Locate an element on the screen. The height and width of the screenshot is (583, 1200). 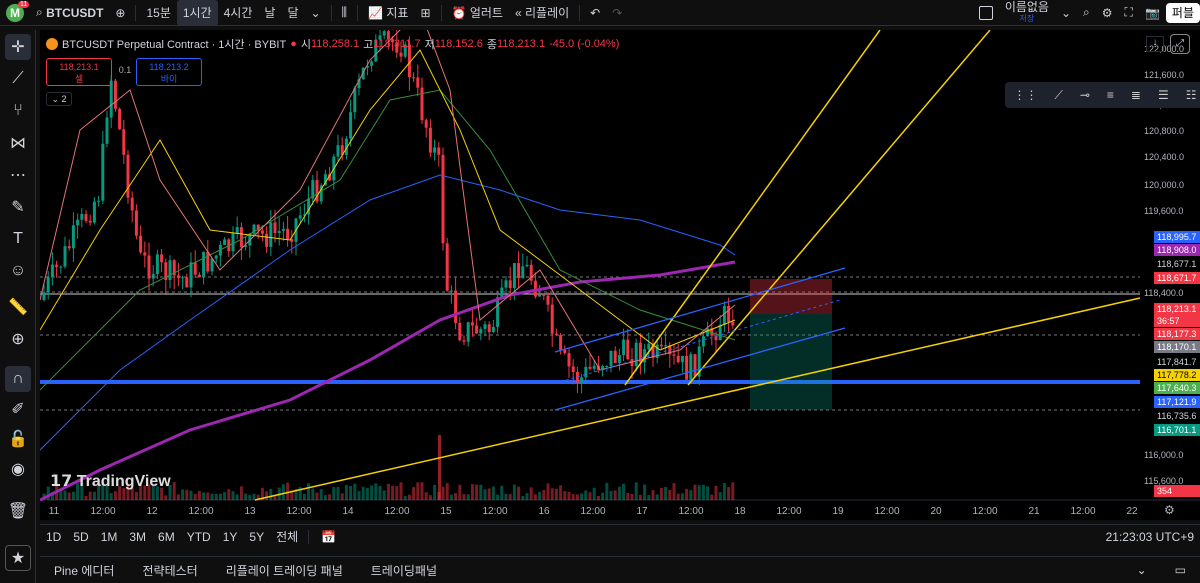
emoji-tool: ☺ is located at coordinates (18, 271).